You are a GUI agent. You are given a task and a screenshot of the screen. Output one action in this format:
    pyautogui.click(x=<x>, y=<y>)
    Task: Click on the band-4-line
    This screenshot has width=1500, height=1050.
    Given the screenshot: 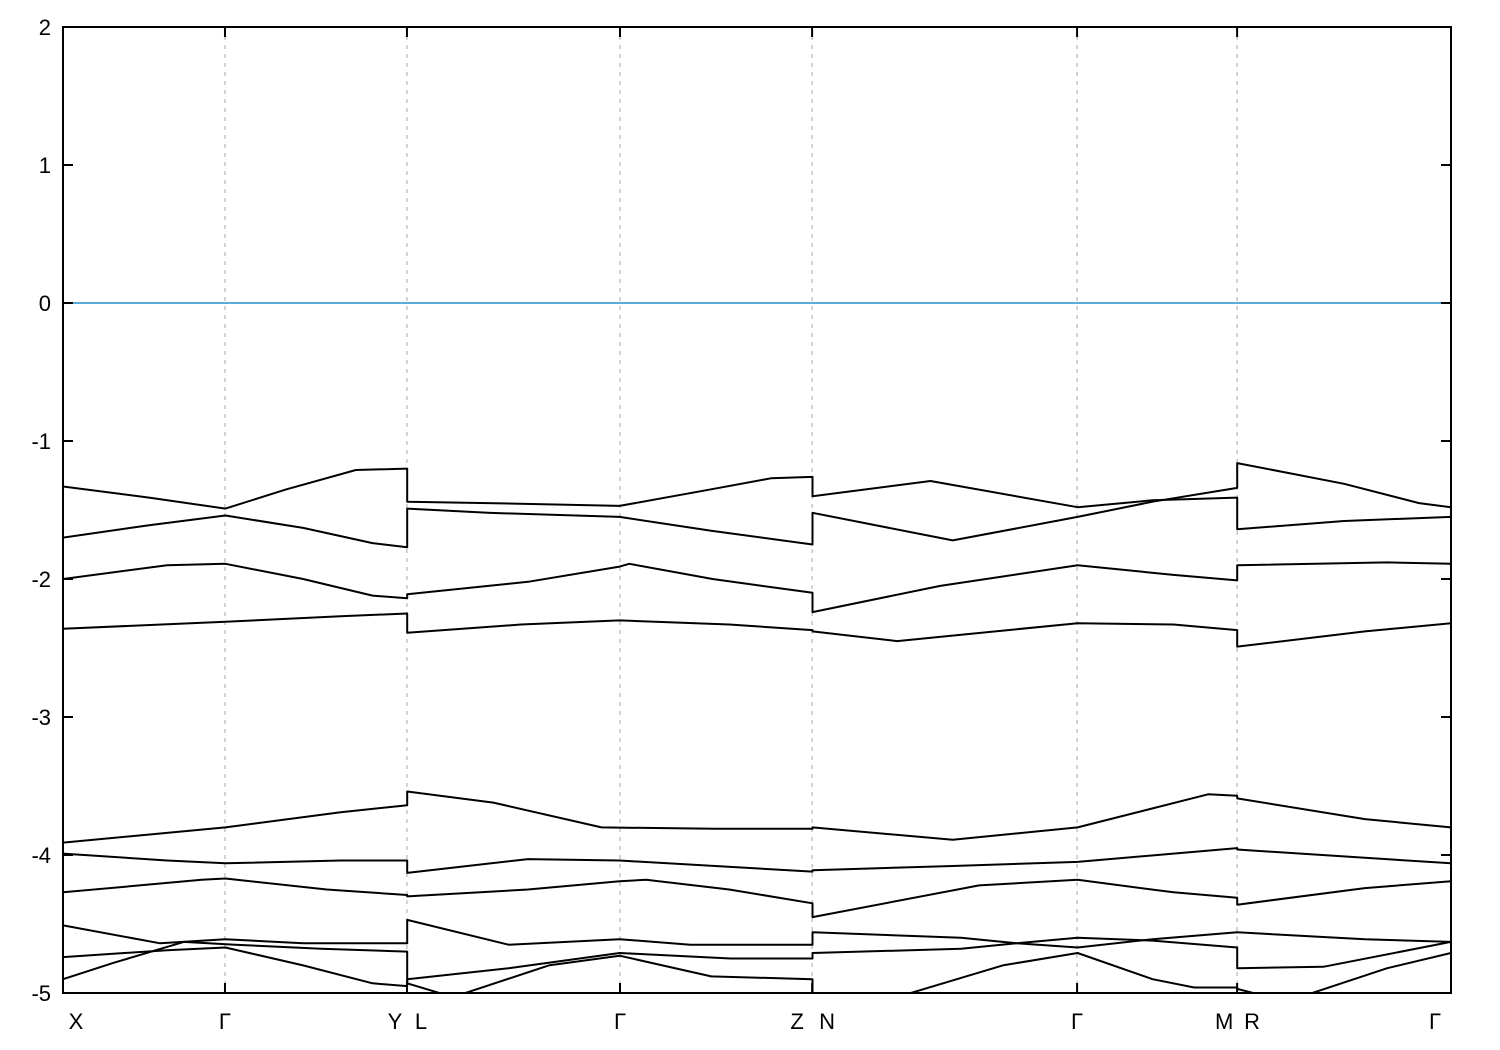 What is the action you would take?
    pyautogui.click(x=757, y=630)
    